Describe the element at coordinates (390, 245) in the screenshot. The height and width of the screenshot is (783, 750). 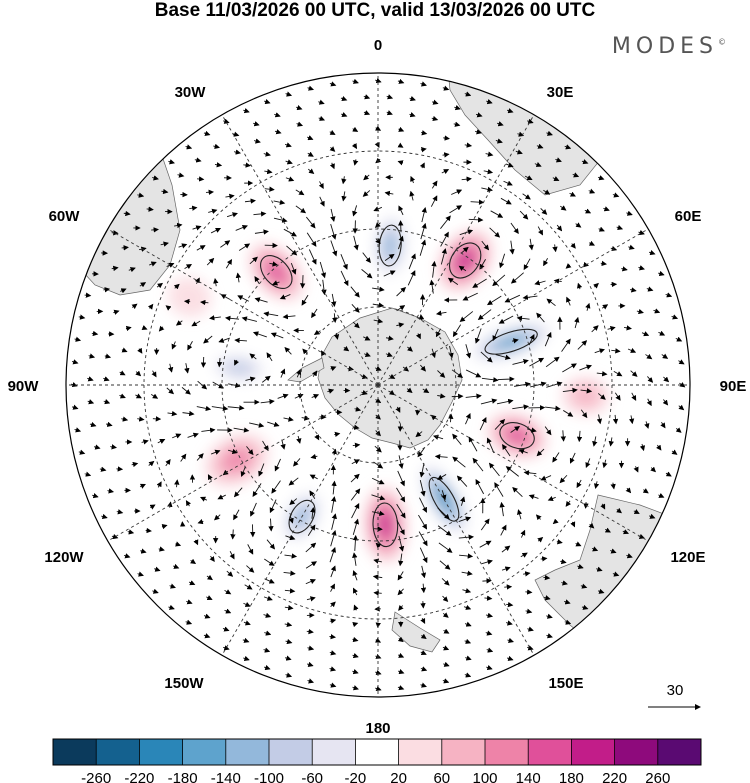
I see `anomaly-shade` at that location.